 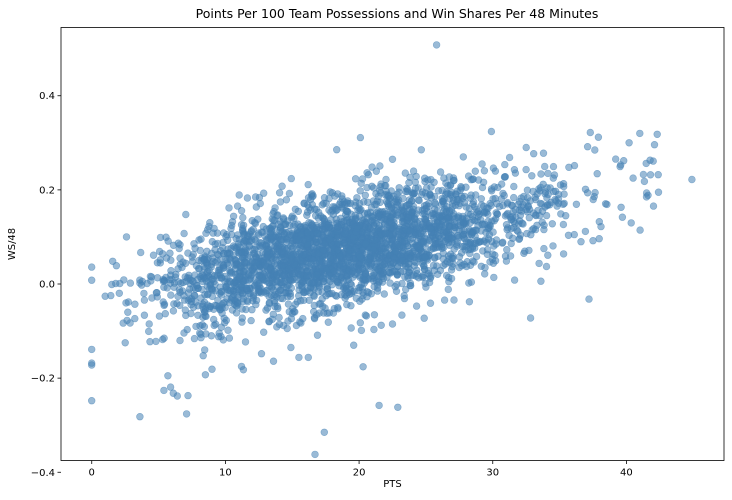 I want to click on y-axis-ticks: −0.4 −0.2 0.0 0.2 0.4, so click(x=46, y=285).